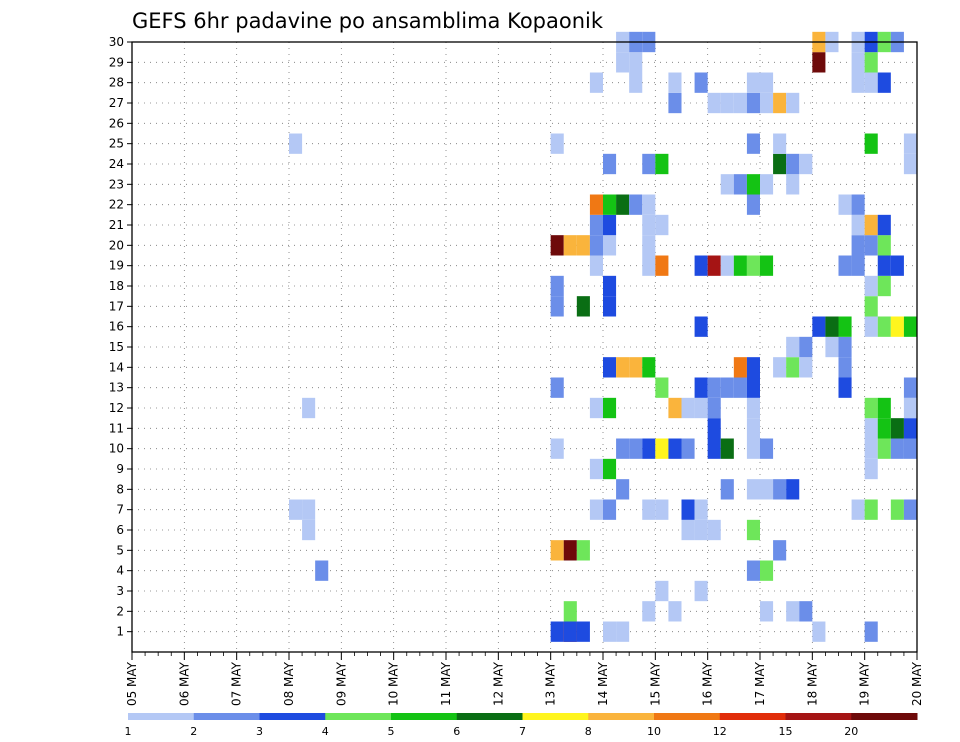 The height and width of the screenshot is (742, 960). What do you see at coordinates (120, 550) in the screenshot?
I see `y-tick-label: 5` at bounding box center [120, 550].